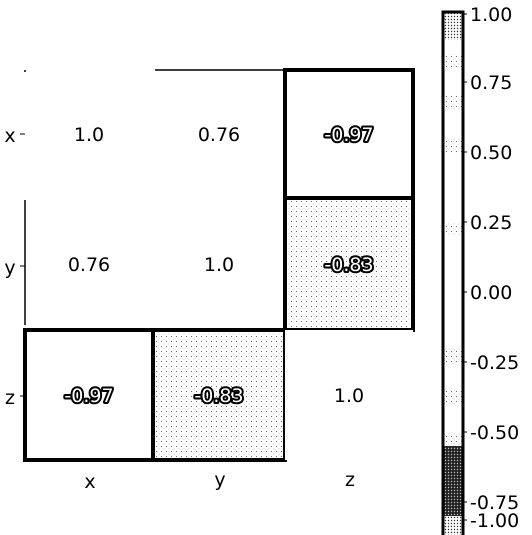 The height and width of the screenshot is (535, 532). Describe the element at coordinates (350, 480) in the screenshot. I see `x-tick-label: z` at that location.